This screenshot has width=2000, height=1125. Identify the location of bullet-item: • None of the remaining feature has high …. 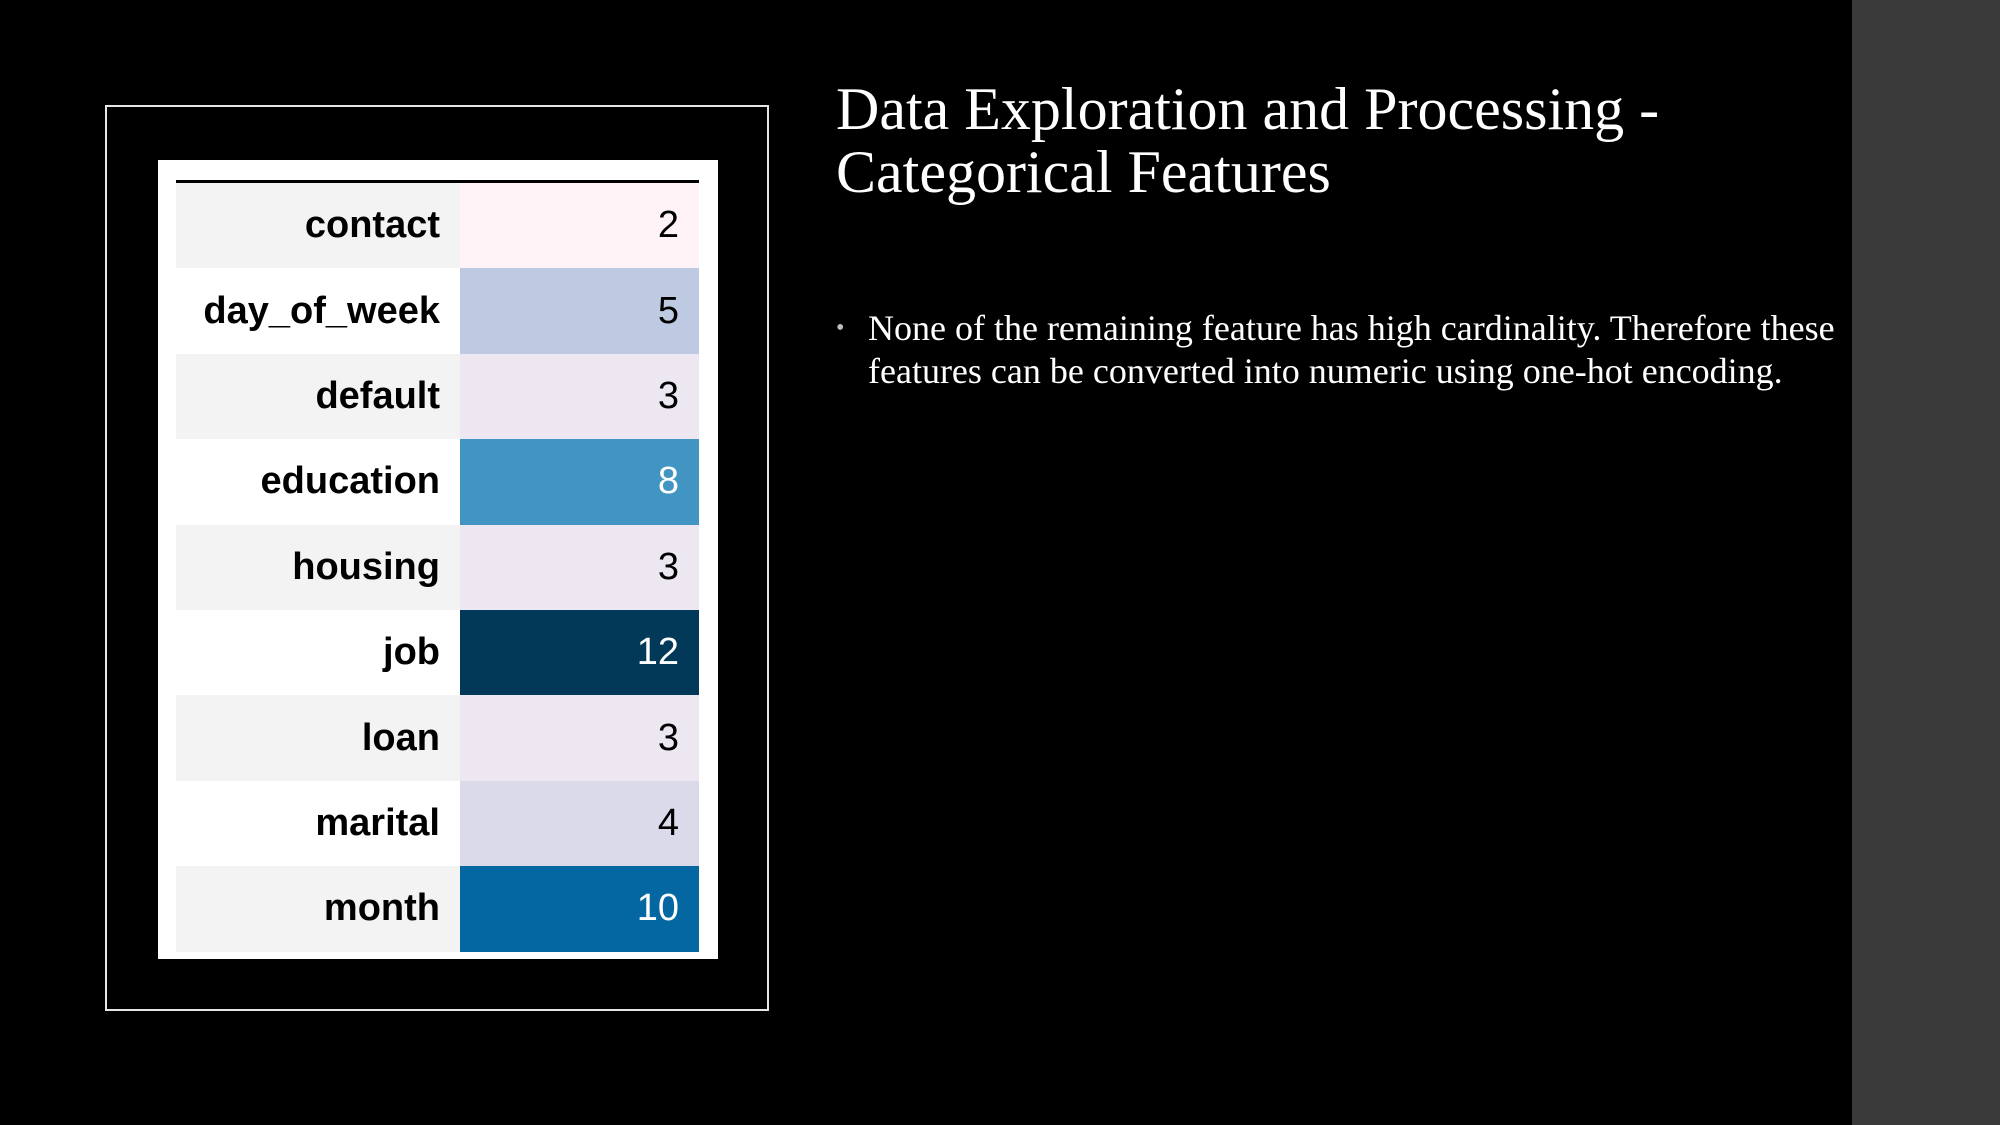
(1336, 350).